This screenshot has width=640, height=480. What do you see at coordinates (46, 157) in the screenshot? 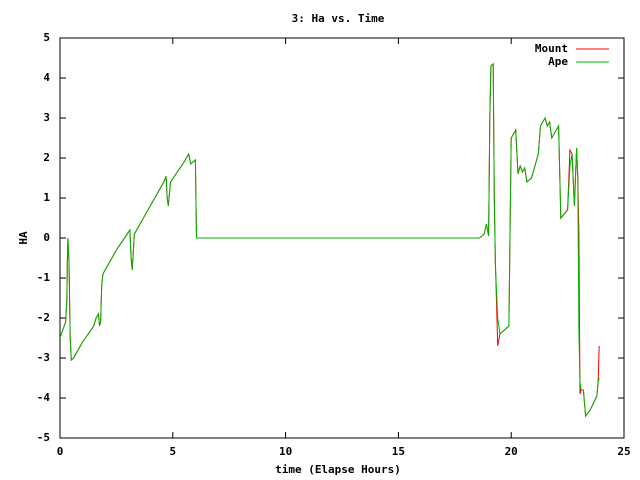
I see `y-tick-label: 2` at bounding box center [46, 157].